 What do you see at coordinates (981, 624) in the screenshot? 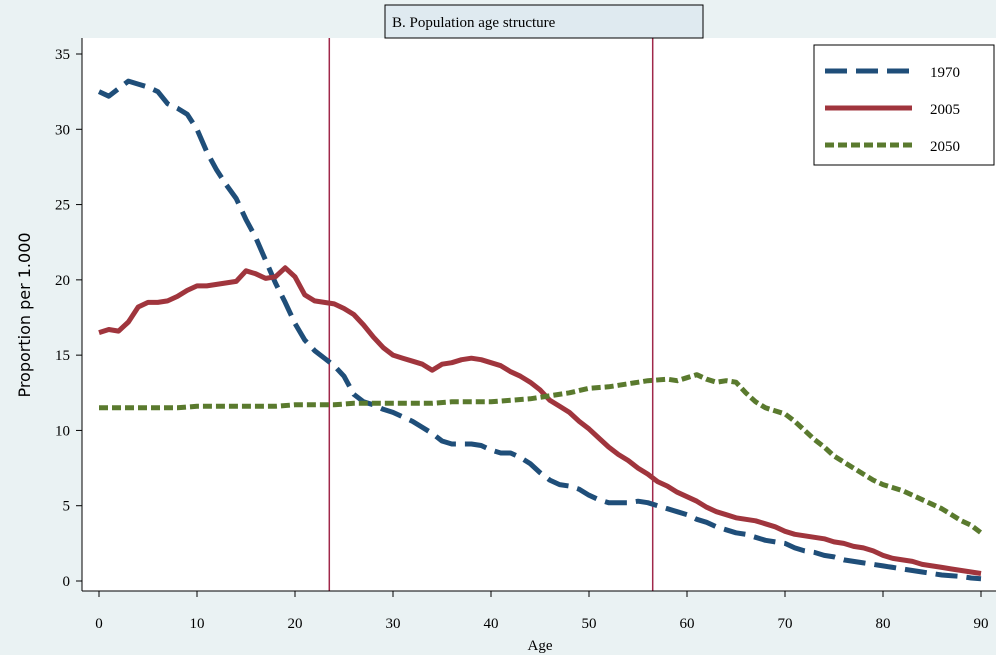
I see `x-tick-label: 90` at bounding box center [981, 624].